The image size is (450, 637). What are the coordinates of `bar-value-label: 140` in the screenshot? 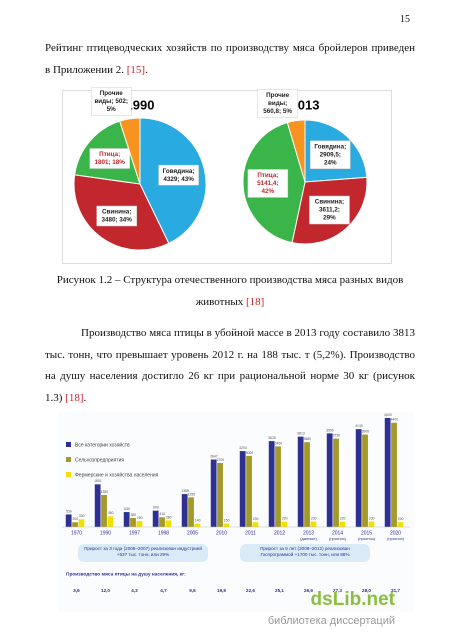 It's located at (198, 521).